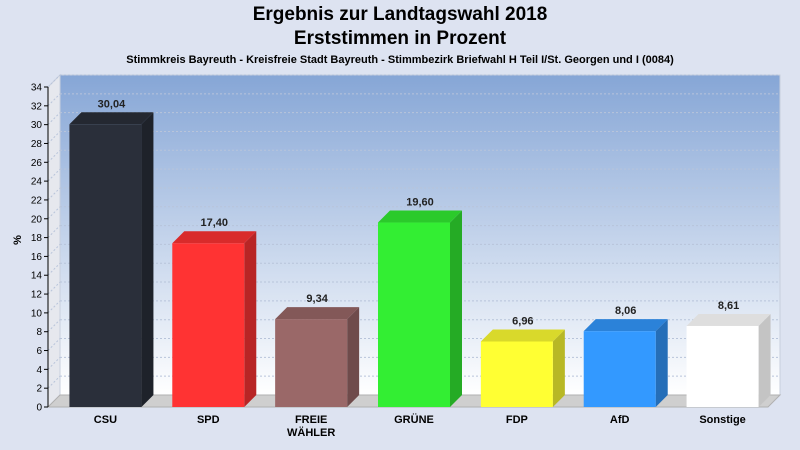  What do you see at coordinates (619, 369) in the screenshot?
I see `bar-afd` at bounding box center [619, 369].